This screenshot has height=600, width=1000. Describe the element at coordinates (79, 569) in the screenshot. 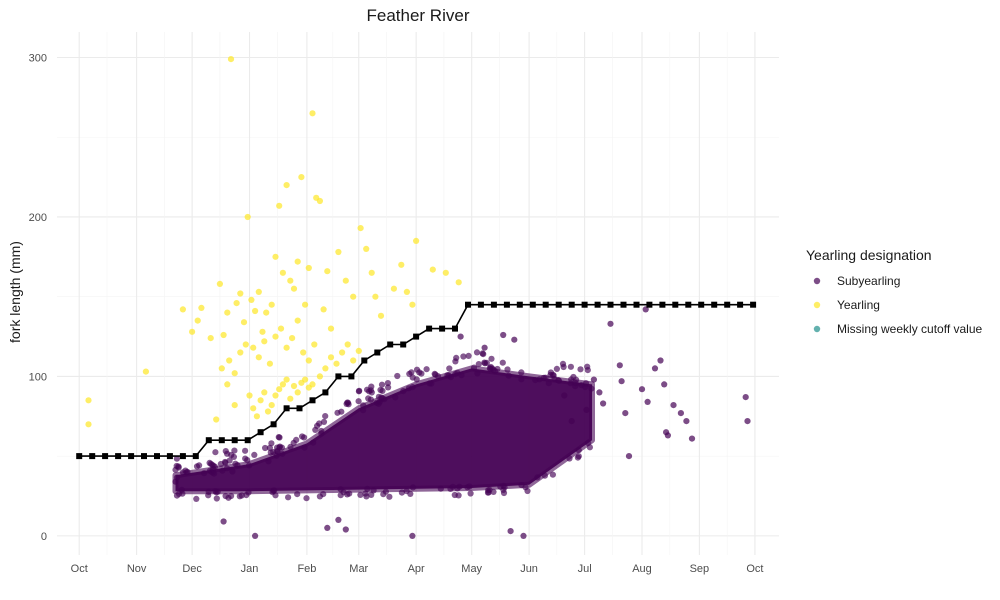

I see `x-tick-label: Oct` at that location.